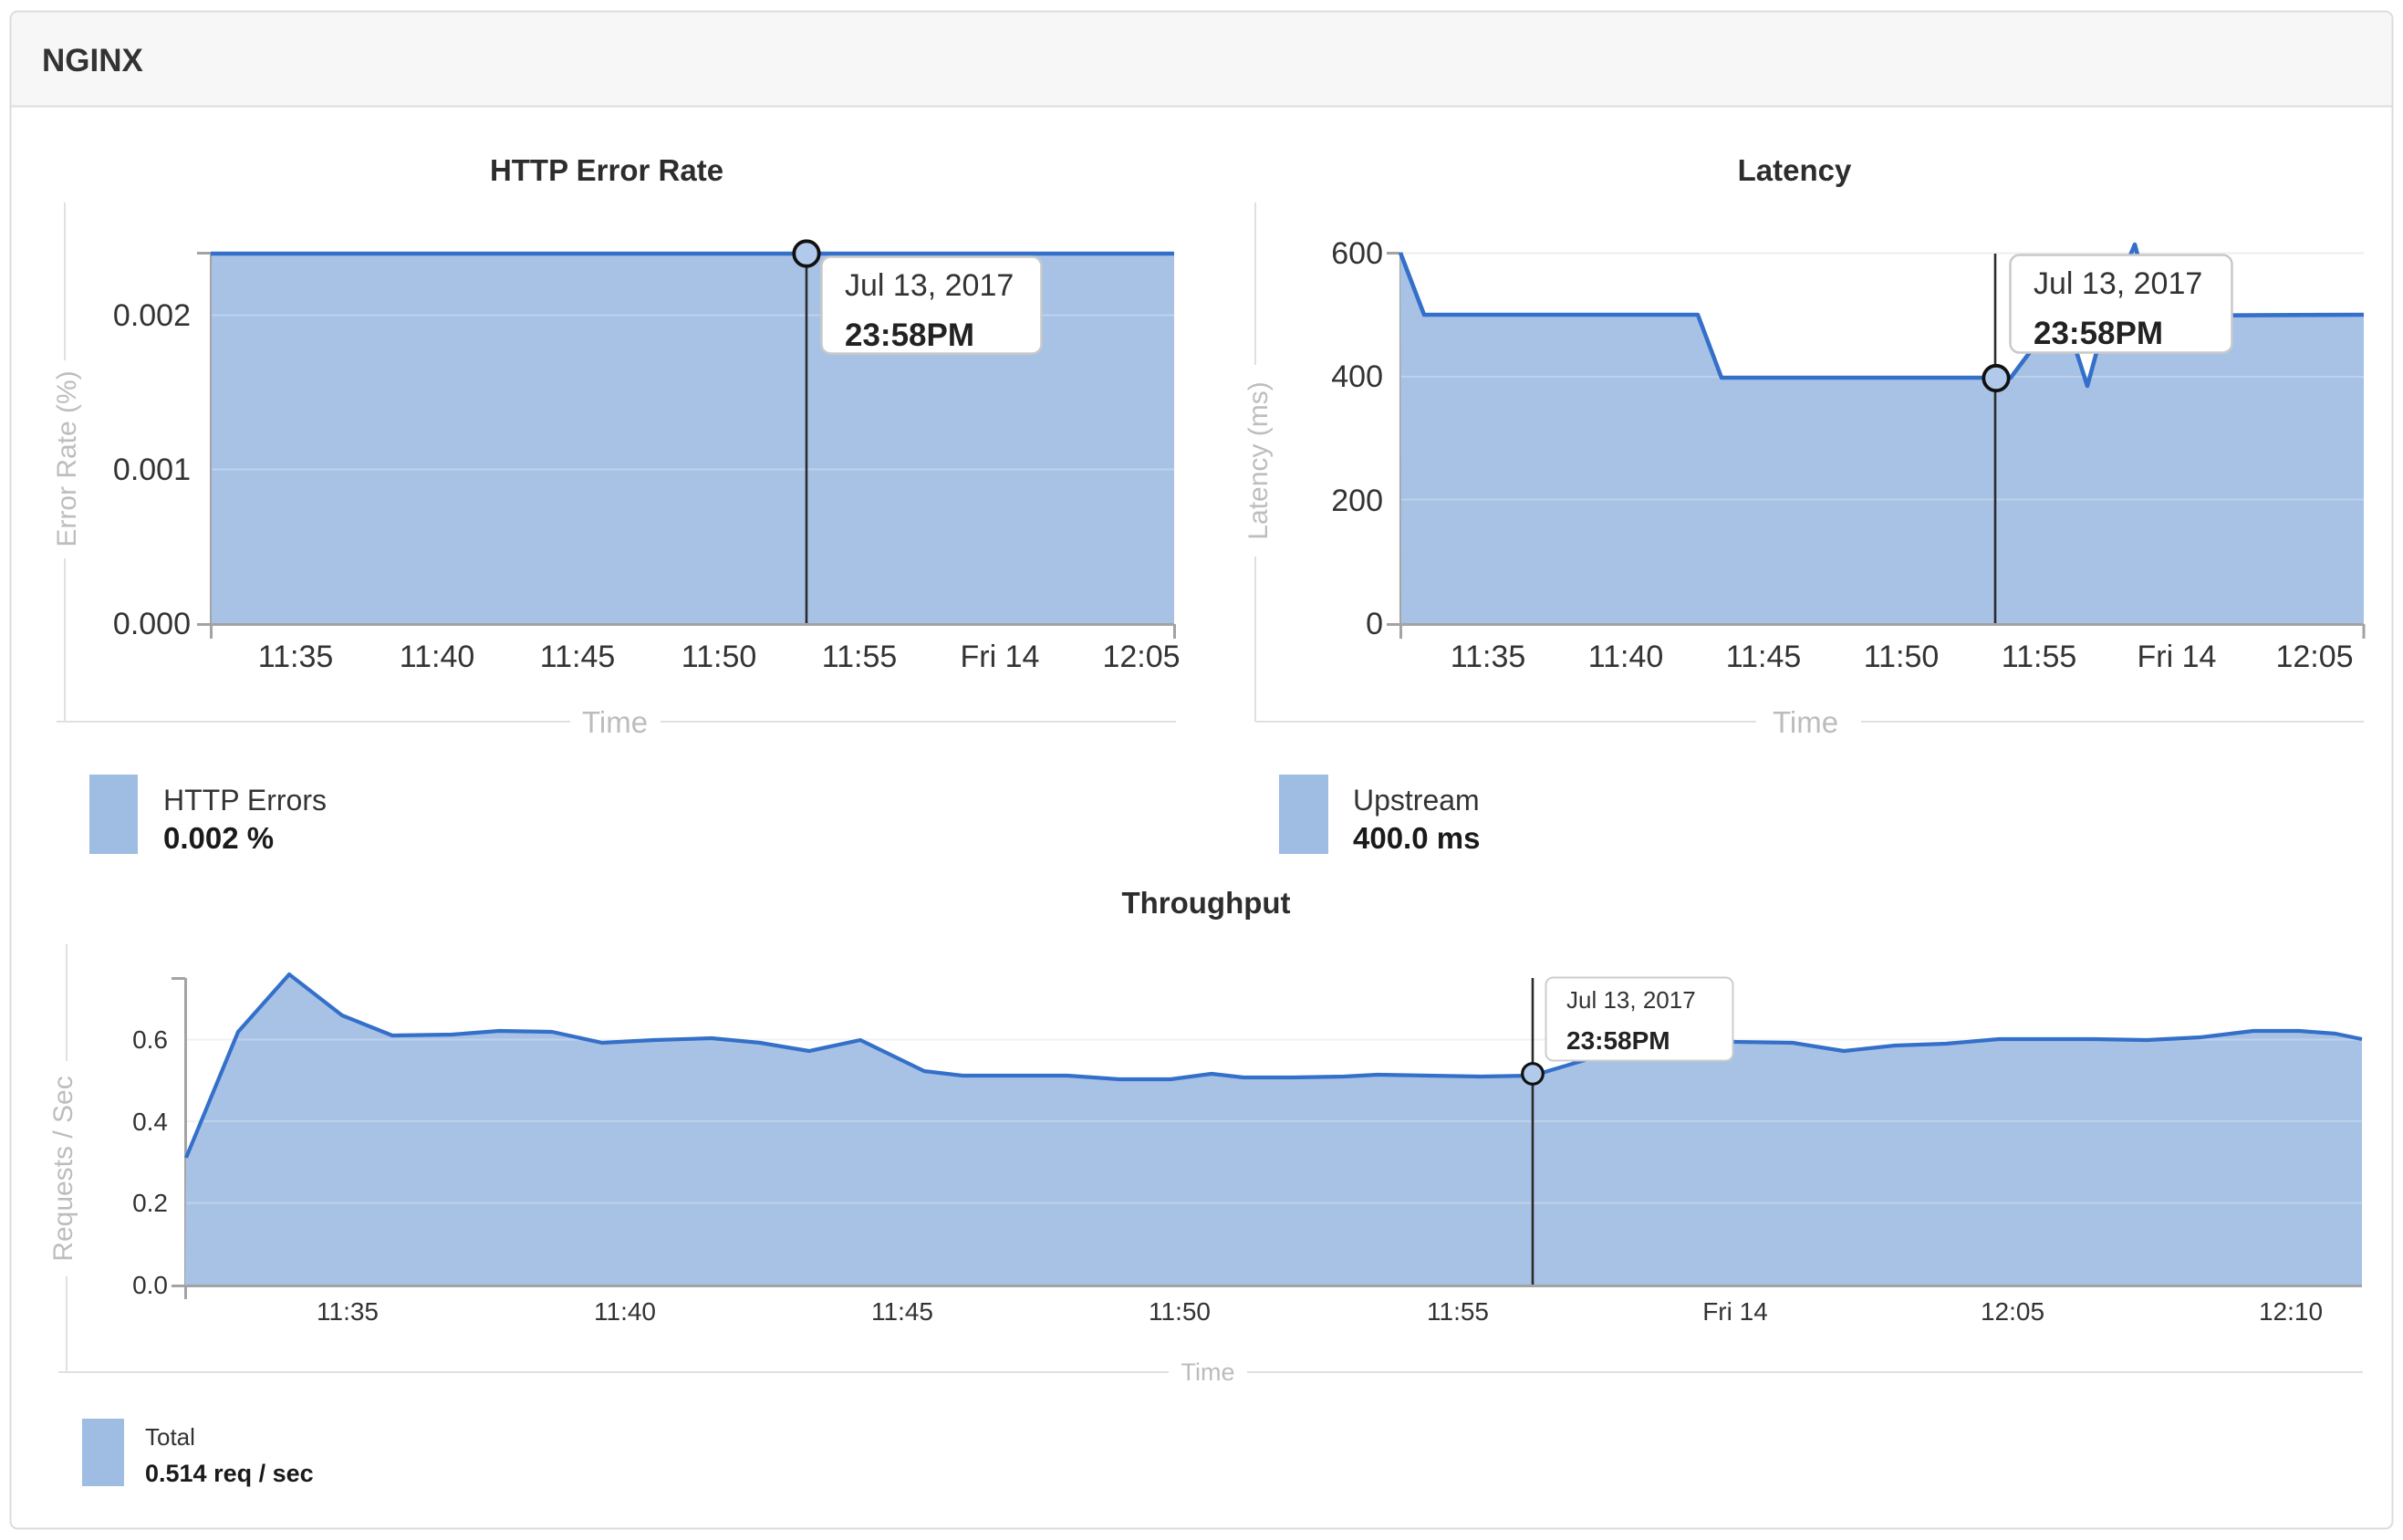  What do you see at coordinates (1205, 903) in the screenshot?
I see `svg-text: Throughput` at bounding box center [1205, 903].